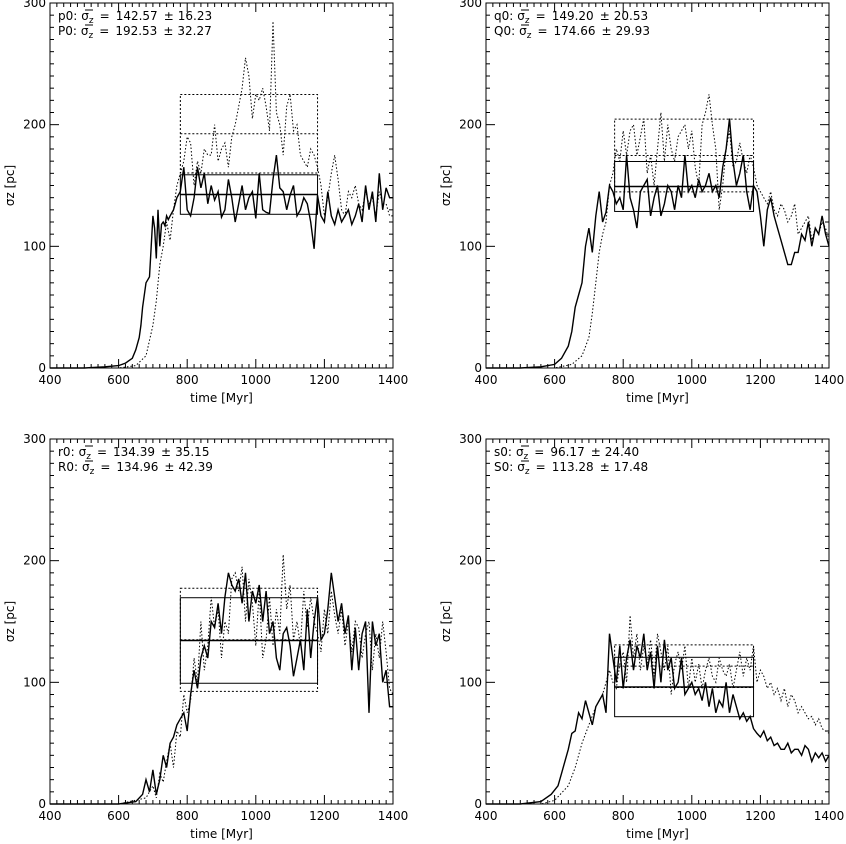  I want to click on annotation-err: 35.15, so click(192, 452).